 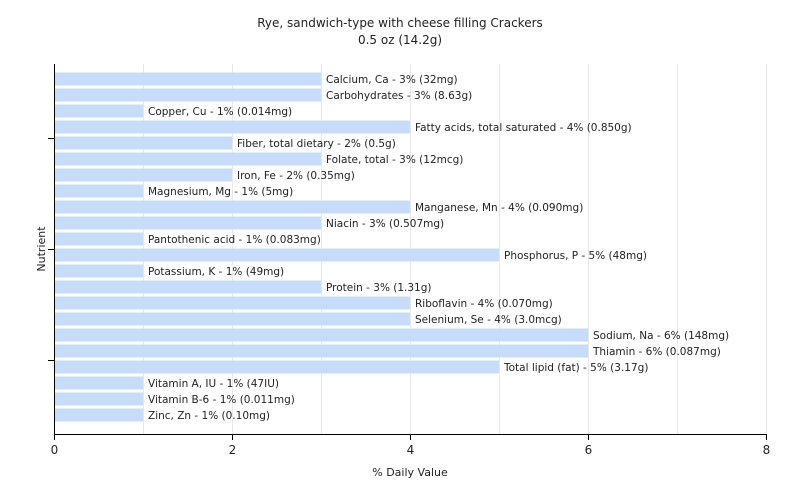 I want to click on x-tick-label: 6, so click(x=589, y=450).